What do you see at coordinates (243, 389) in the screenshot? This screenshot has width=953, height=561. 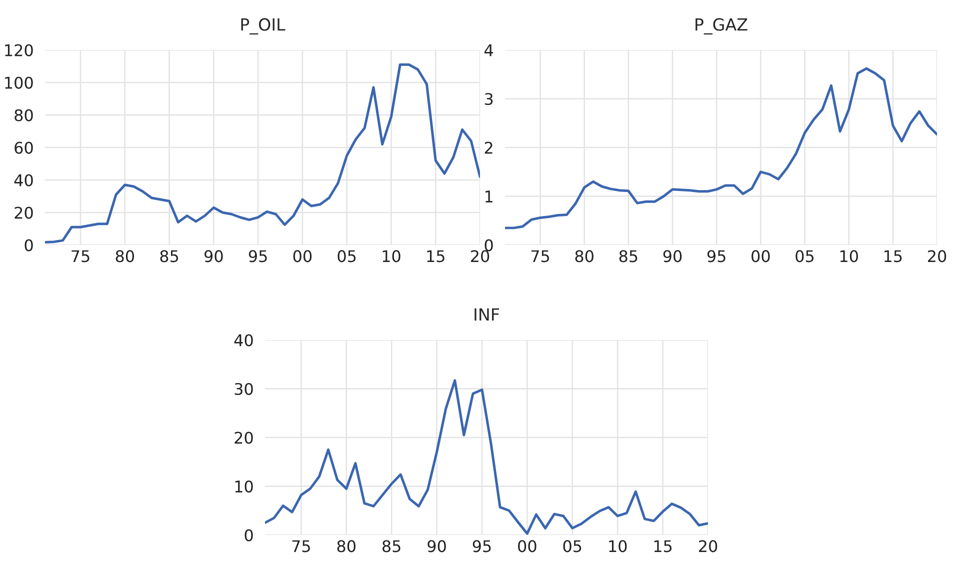 I see `y-tick-label: 30` at bounding box center [243, 389].